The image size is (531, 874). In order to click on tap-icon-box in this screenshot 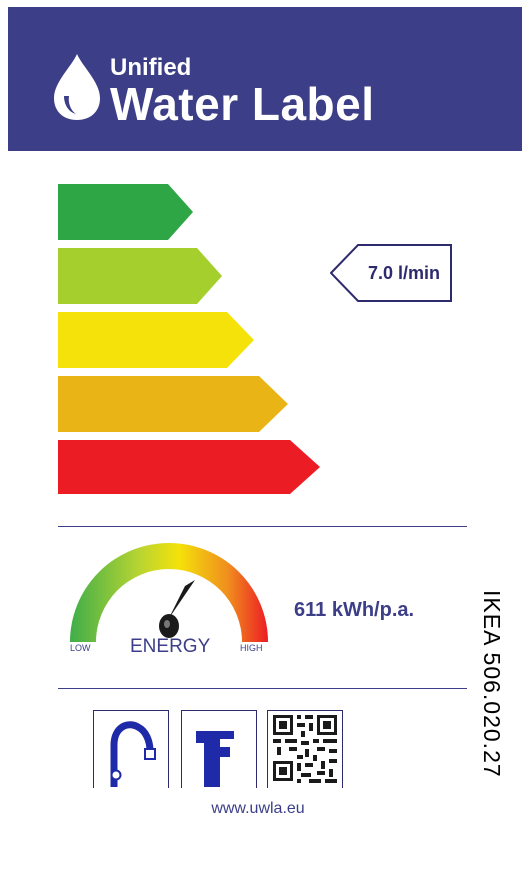, I will do `click(131, 749)`.